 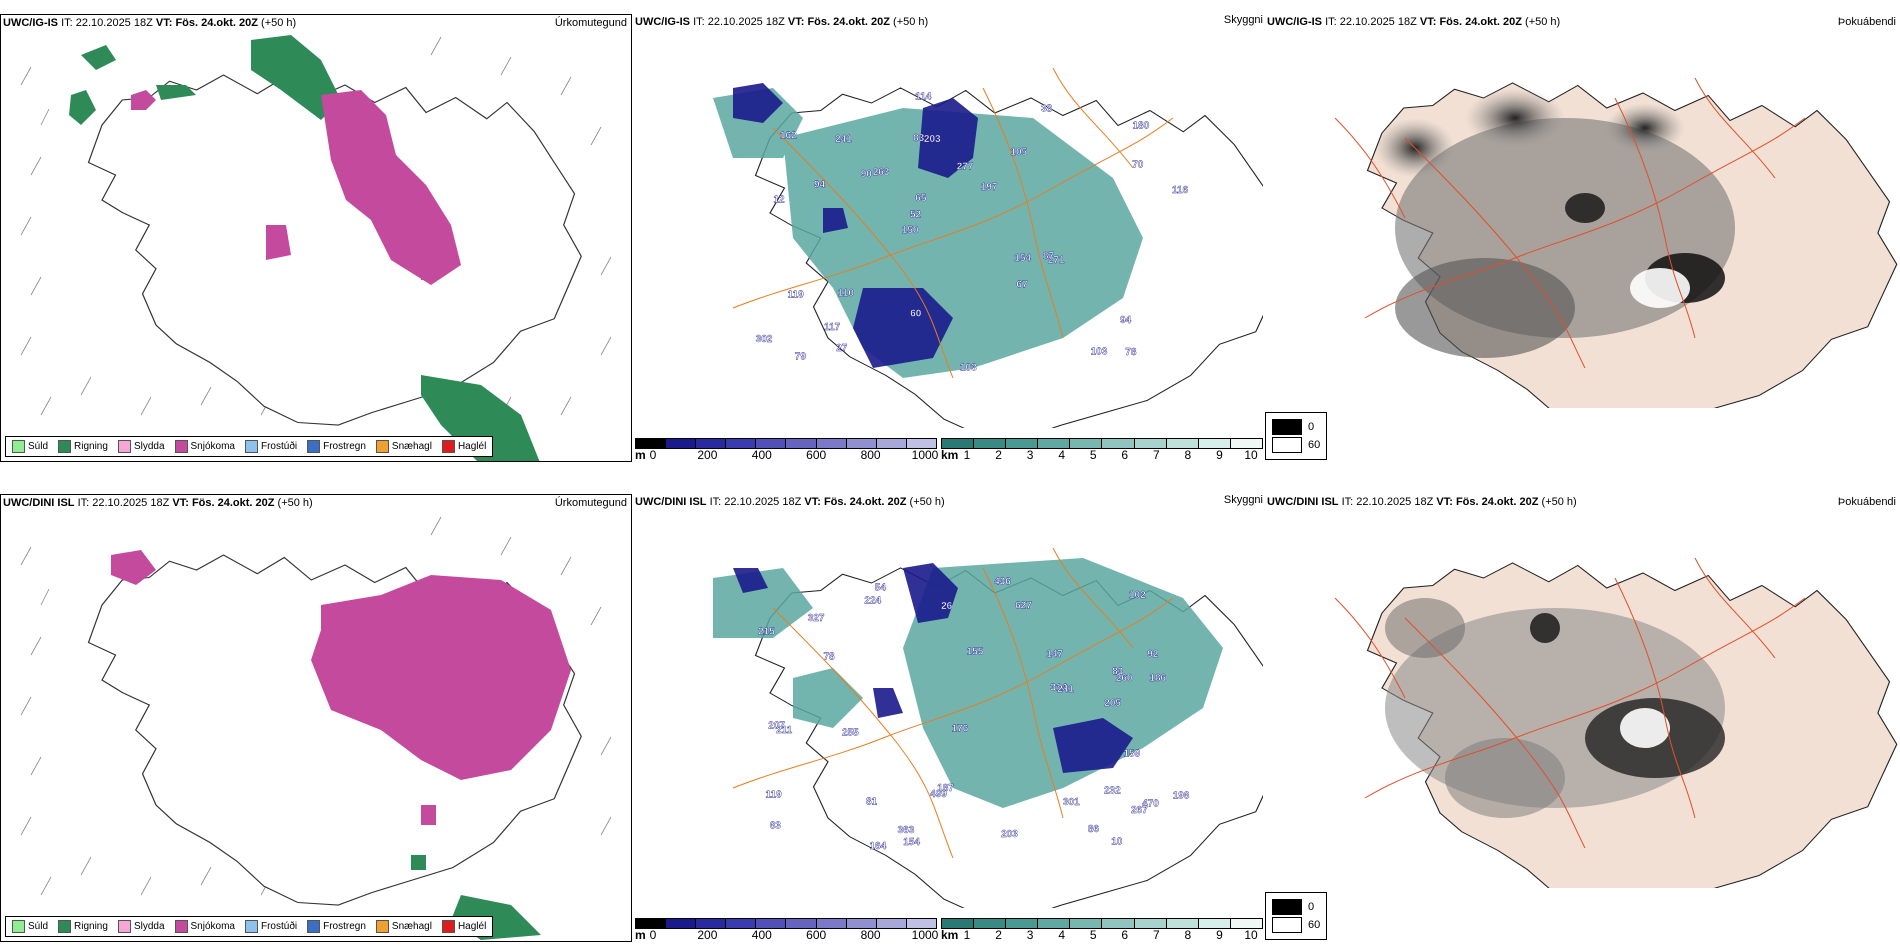 What do you see at coordinates (1180, 190) in the screenshot?
I see `ceiling-value-label: 116` at bounding box center [1180, 190].